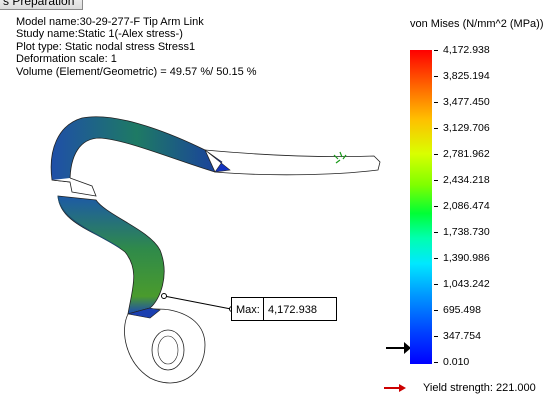 The height and width of the screenshot is (416, 553). I want to click on plot-type: Plot type: Static nodal stress Stress1, so click(106, 46).